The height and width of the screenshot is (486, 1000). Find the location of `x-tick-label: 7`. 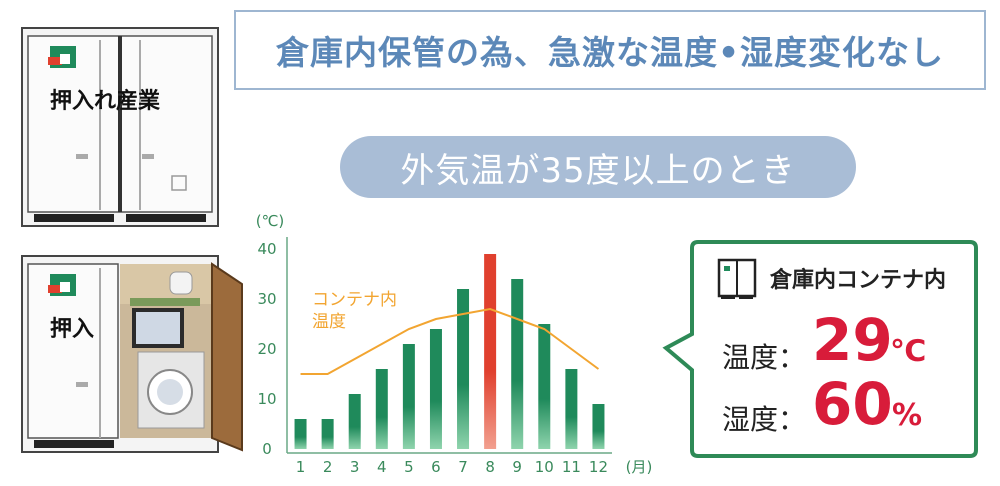

x-tick-label: 7 is located at coordinates (463, 467).